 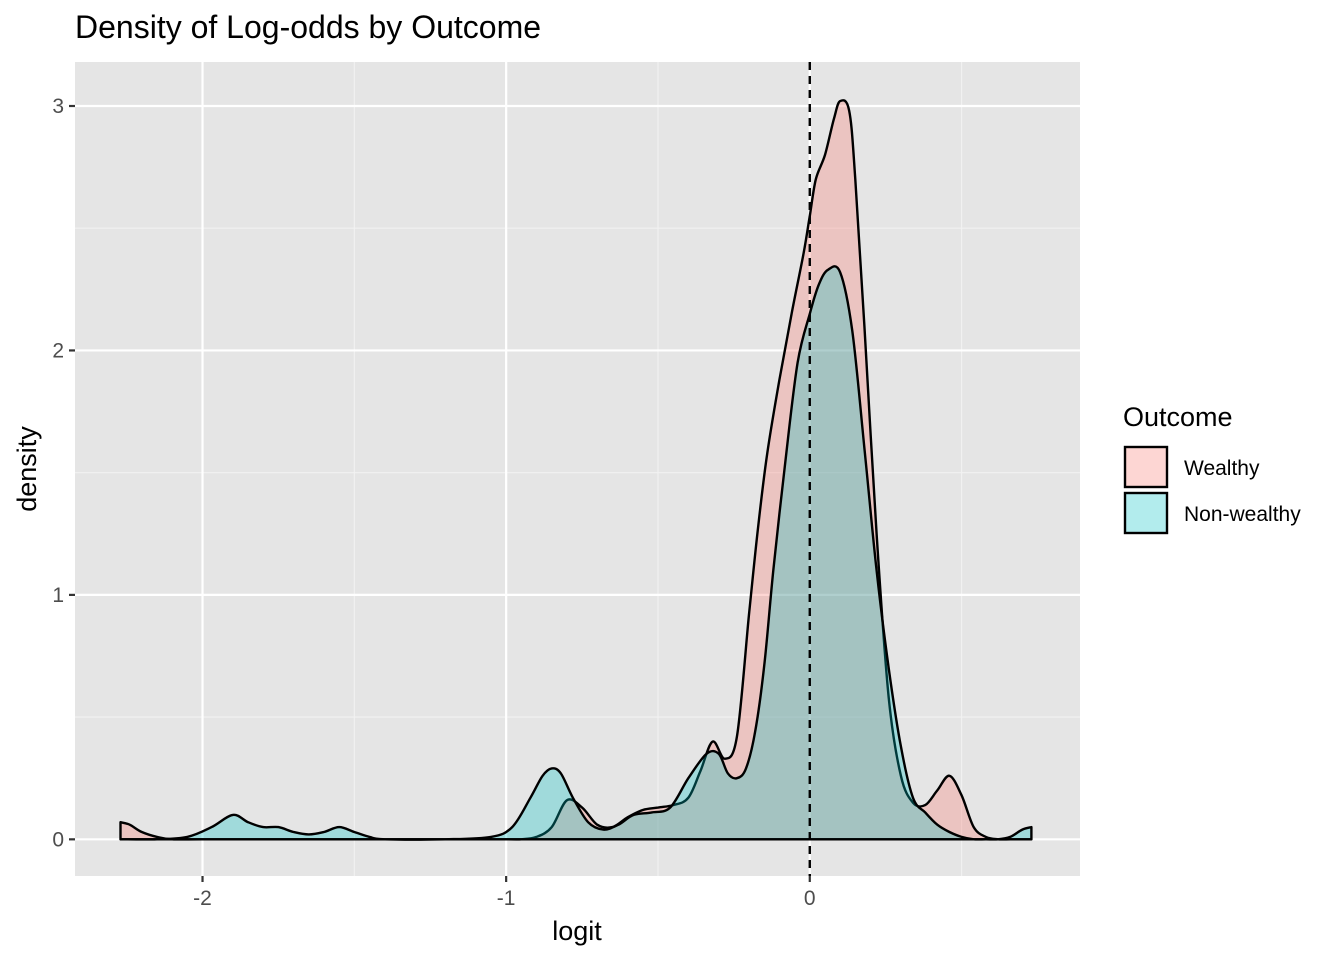 I want to click on chart-title: Density of Log-odds by Outcome, so click(x=308, y=27).